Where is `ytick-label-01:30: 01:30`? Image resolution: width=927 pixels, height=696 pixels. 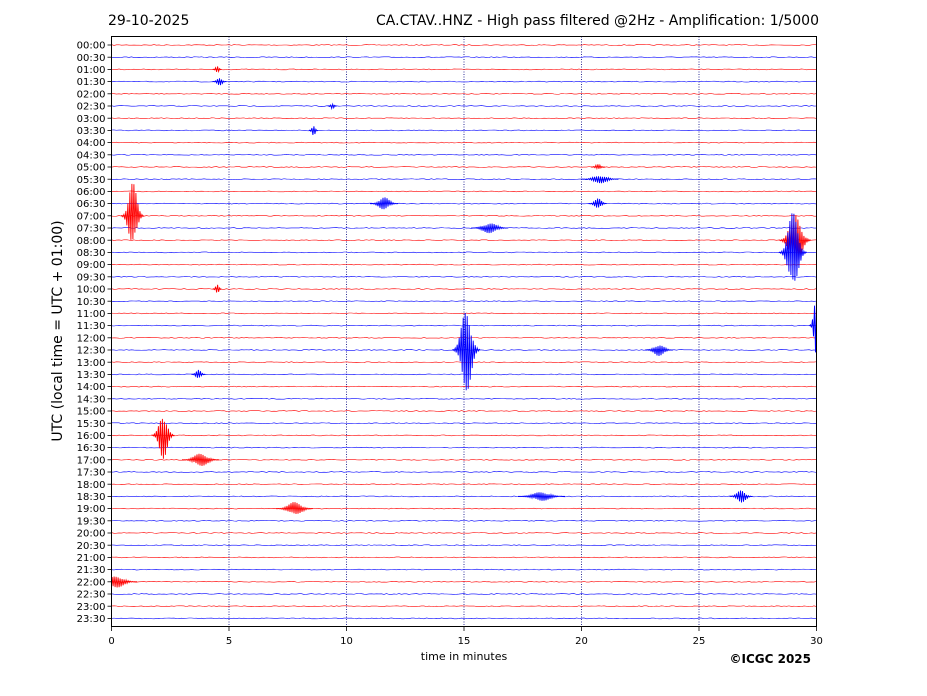 ytick-label-01:30: 01:30 is located at coordinates (91, 82).